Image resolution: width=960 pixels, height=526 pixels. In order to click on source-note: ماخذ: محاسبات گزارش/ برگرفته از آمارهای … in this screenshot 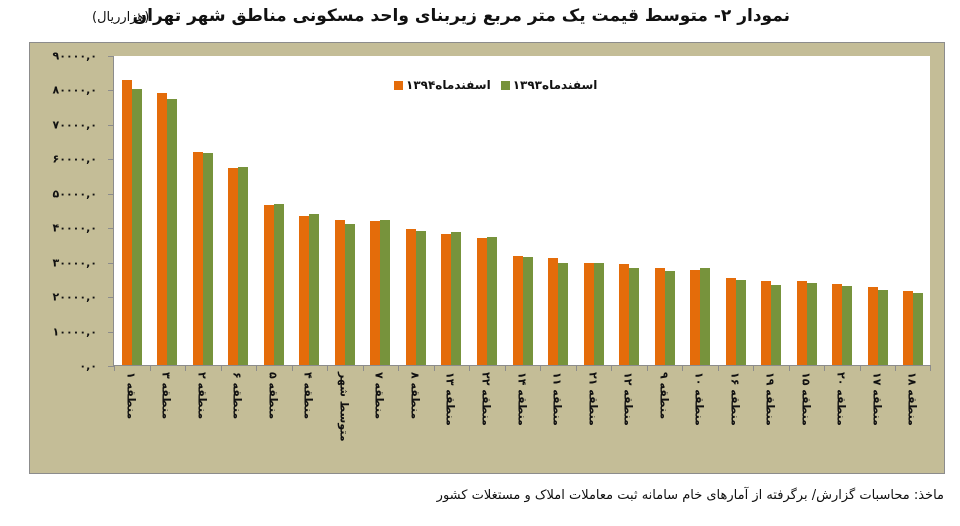, I will do `click(690, 495)`.